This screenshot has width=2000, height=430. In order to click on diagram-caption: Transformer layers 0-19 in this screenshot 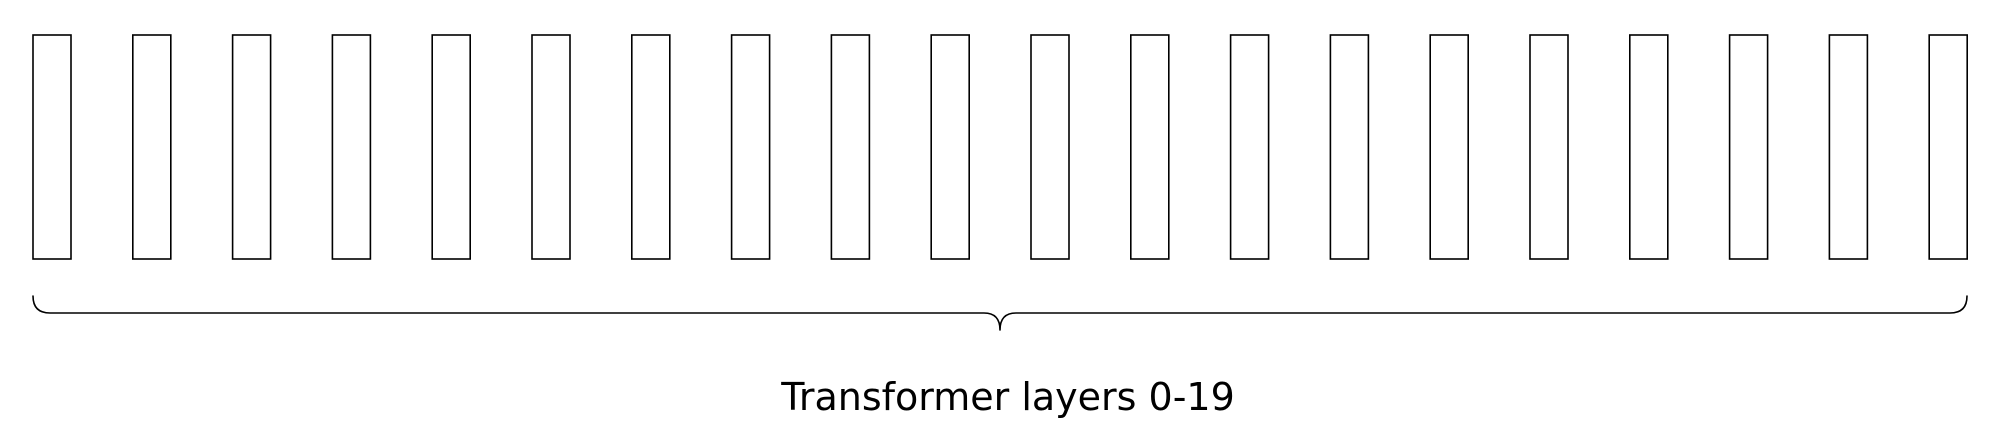, I will do `click(1007, 397)`.